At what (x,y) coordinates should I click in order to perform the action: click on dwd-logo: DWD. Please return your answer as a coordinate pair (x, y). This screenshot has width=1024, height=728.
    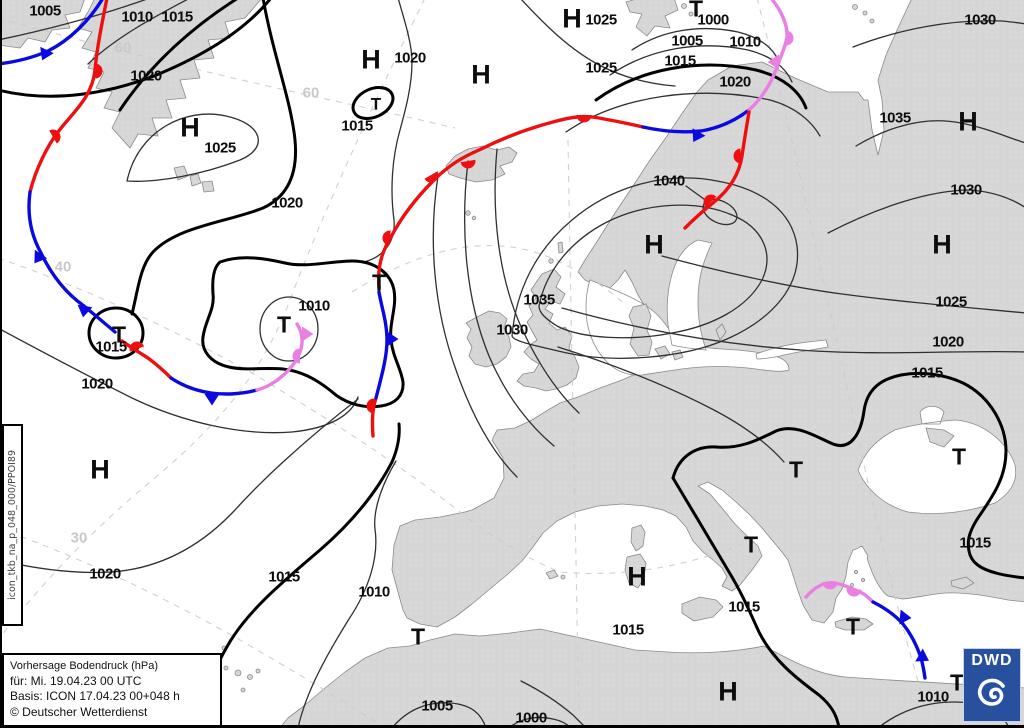
    Looking at the image, I should click on (992, 685).